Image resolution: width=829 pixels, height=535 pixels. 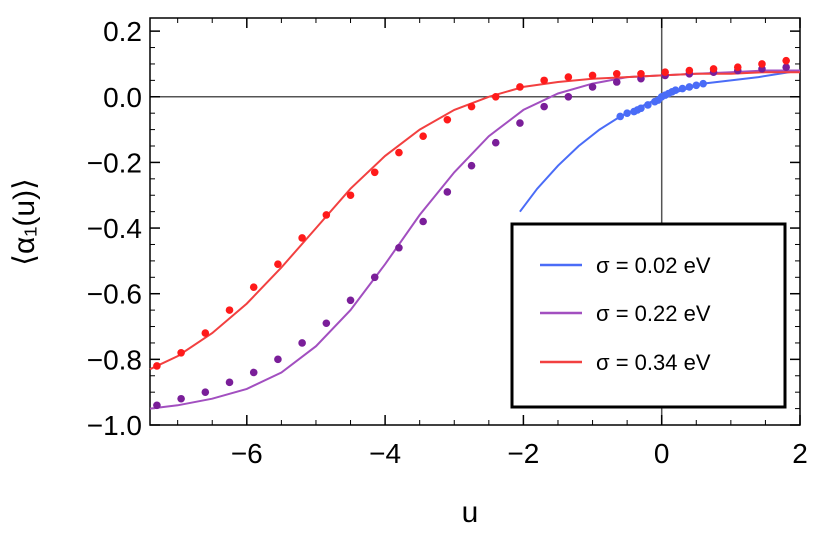 What do you see at coordinates (662, 453) in the screenshot?
I see `x-tick-label: 0` at bounding box center [662, 453].